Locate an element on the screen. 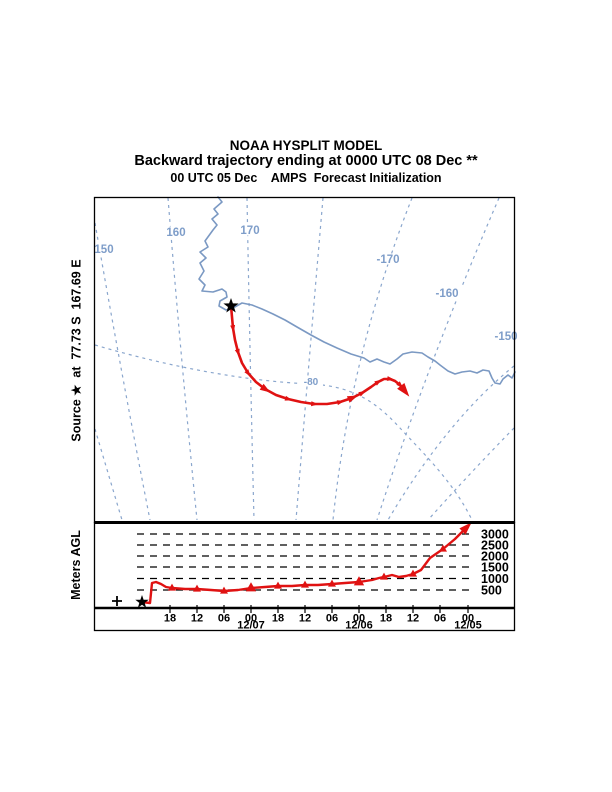  date-label: 12/07 is located at coordinates (251, 626).